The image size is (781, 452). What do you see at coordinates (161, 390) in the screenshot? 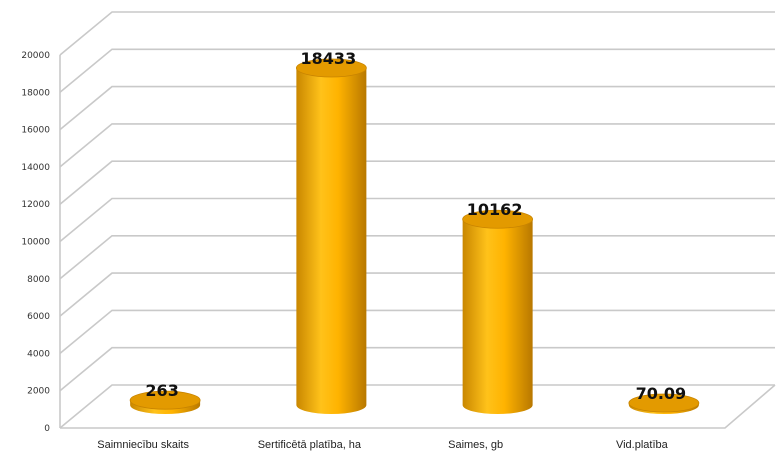
I see `data-label: 263` at bounding box center [161, 390].